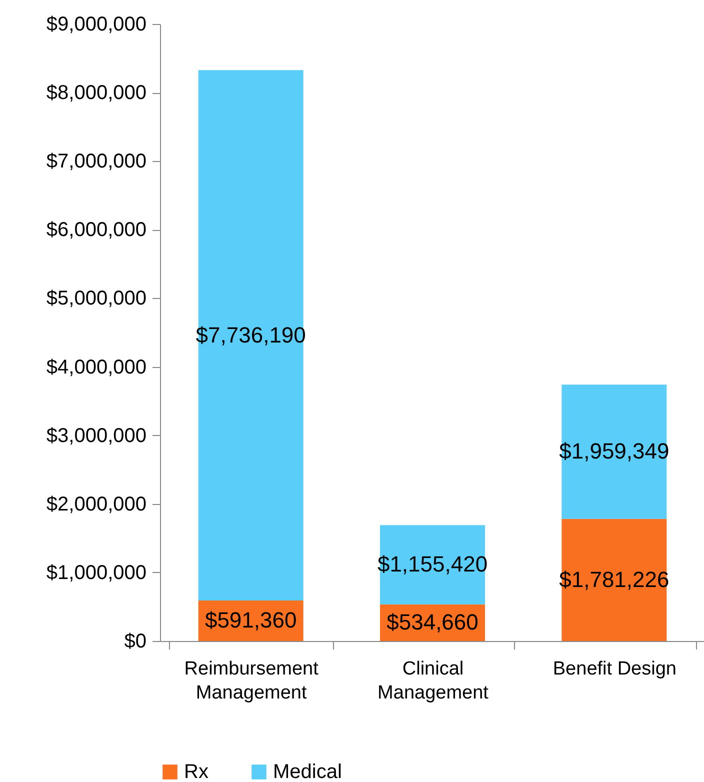 Image resolution: width=704 pixels, height=782 pixels. Describe the element at coordinates (432, 622) in the screenshot. I see `data-label: $534,660` at that location.